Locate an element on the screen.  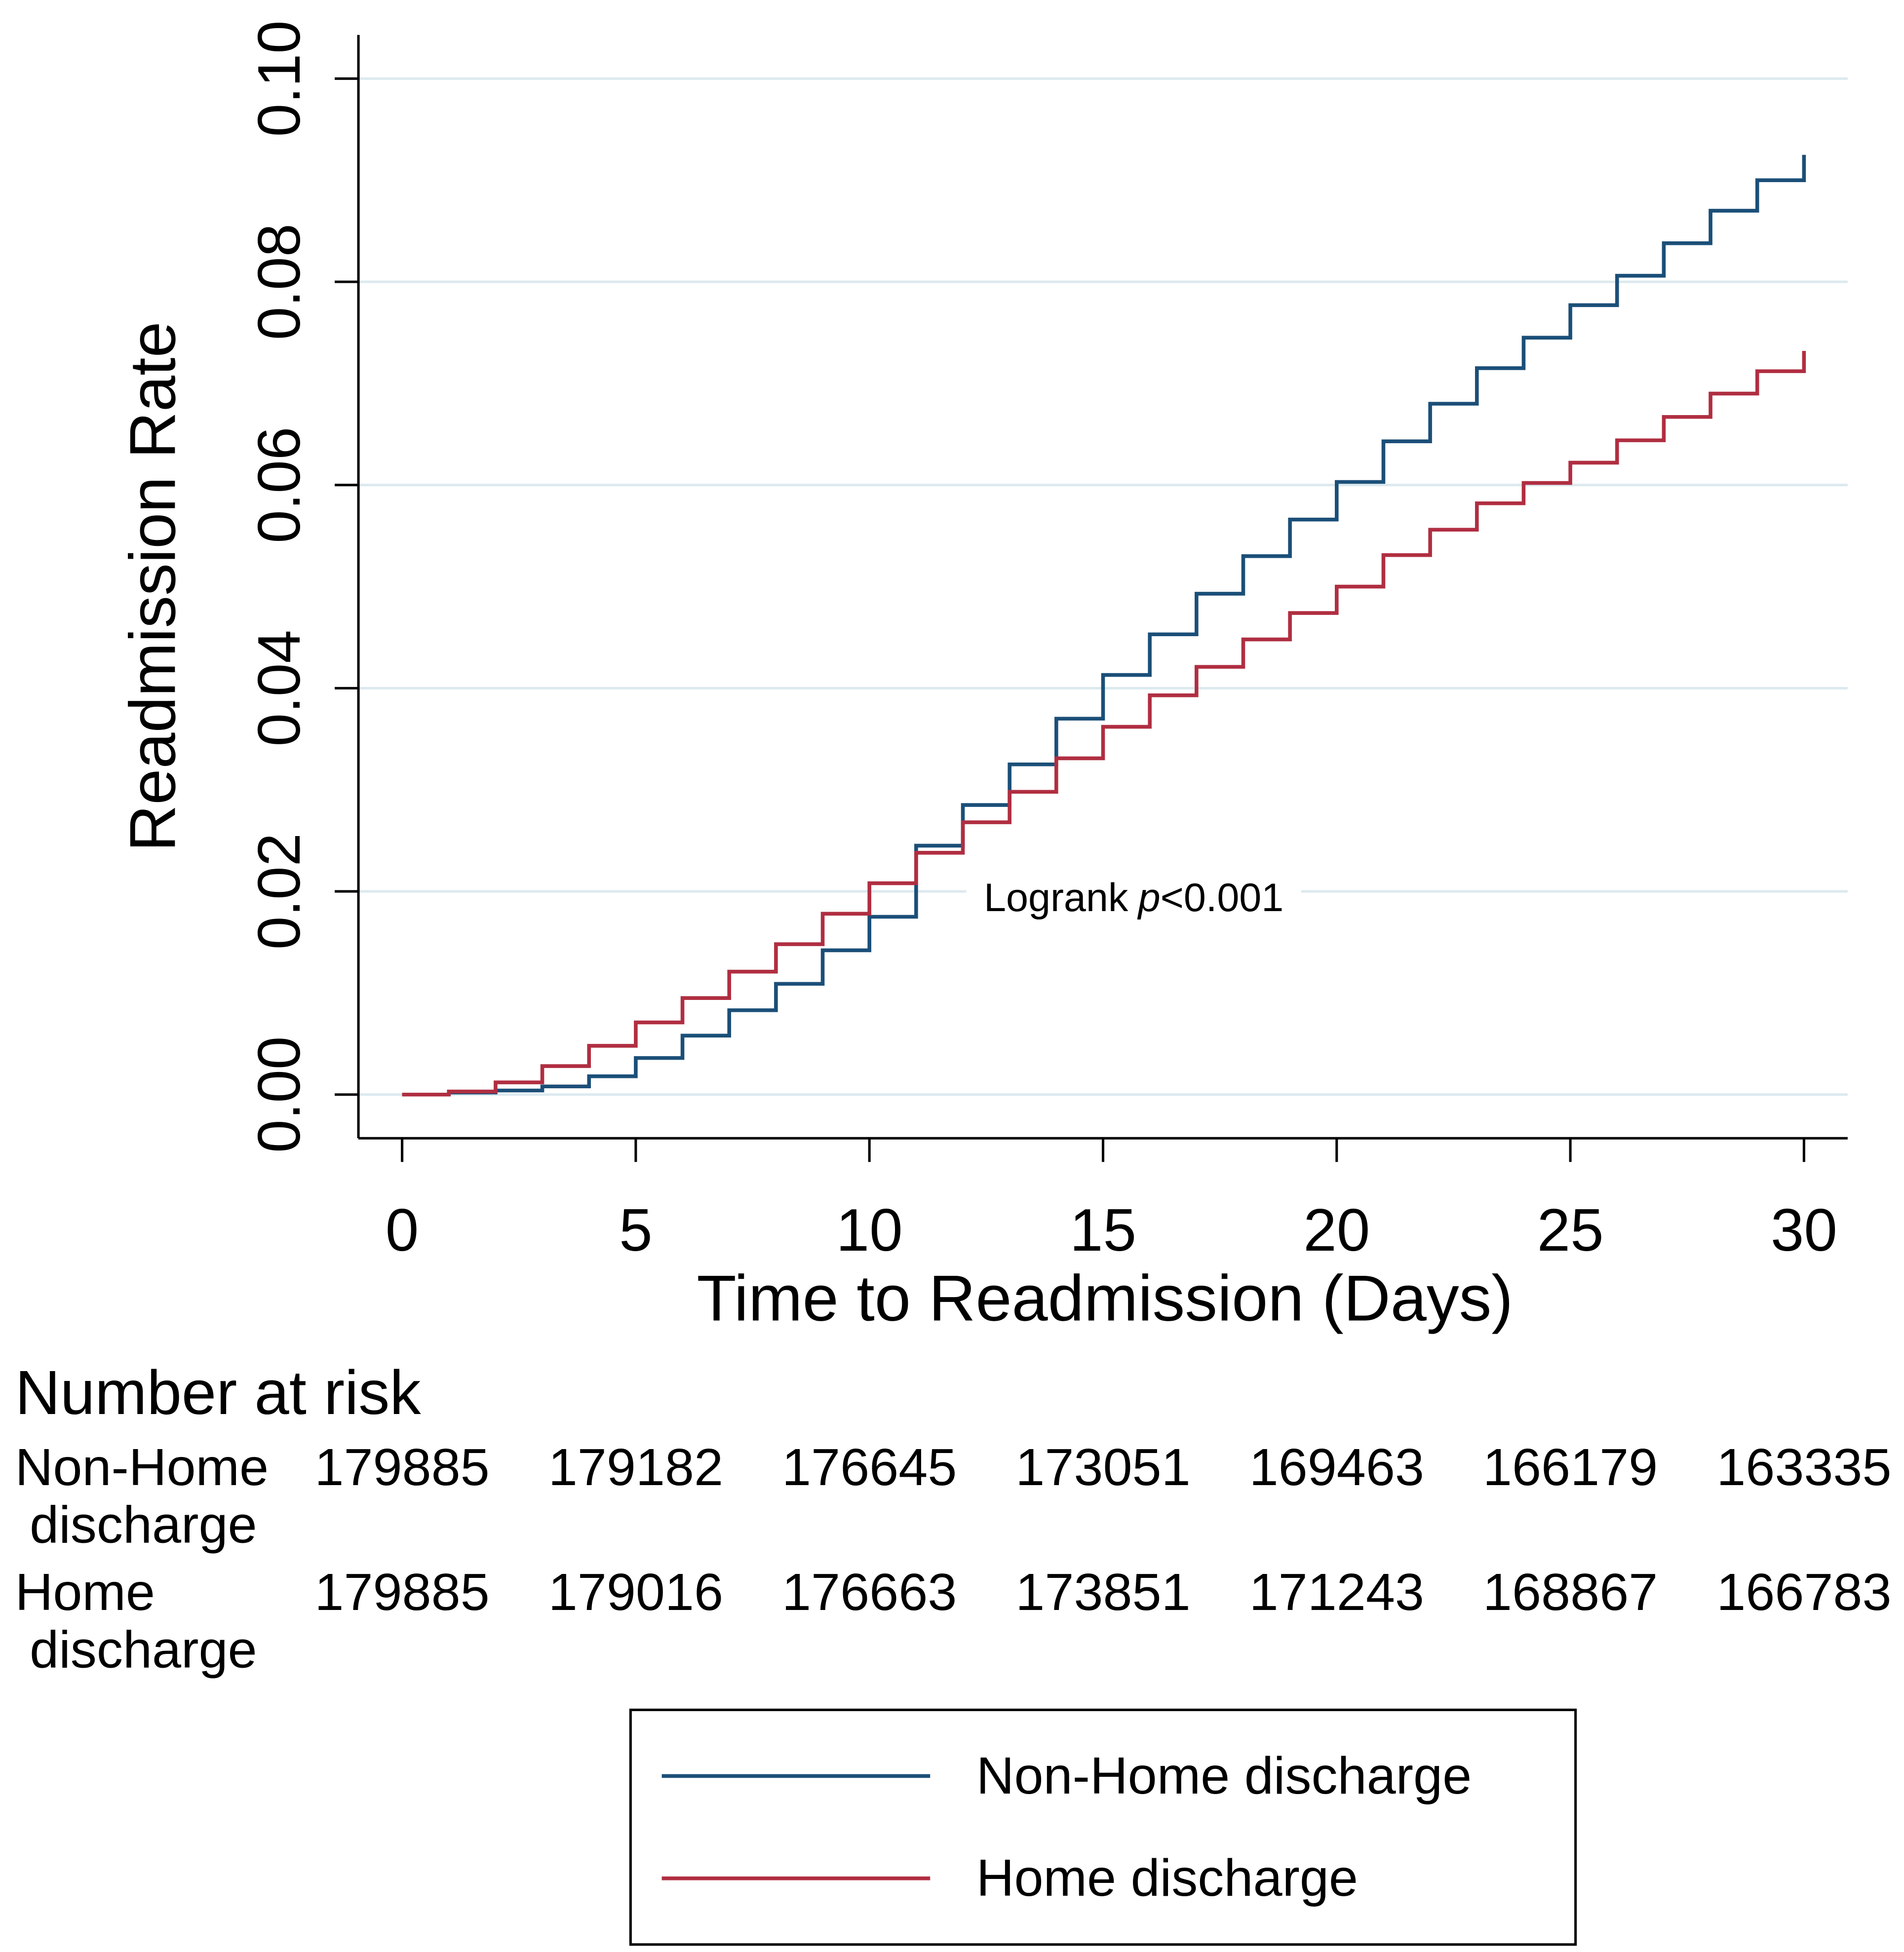
x-tick-label: 5 is located at coordinates (636, 1230).